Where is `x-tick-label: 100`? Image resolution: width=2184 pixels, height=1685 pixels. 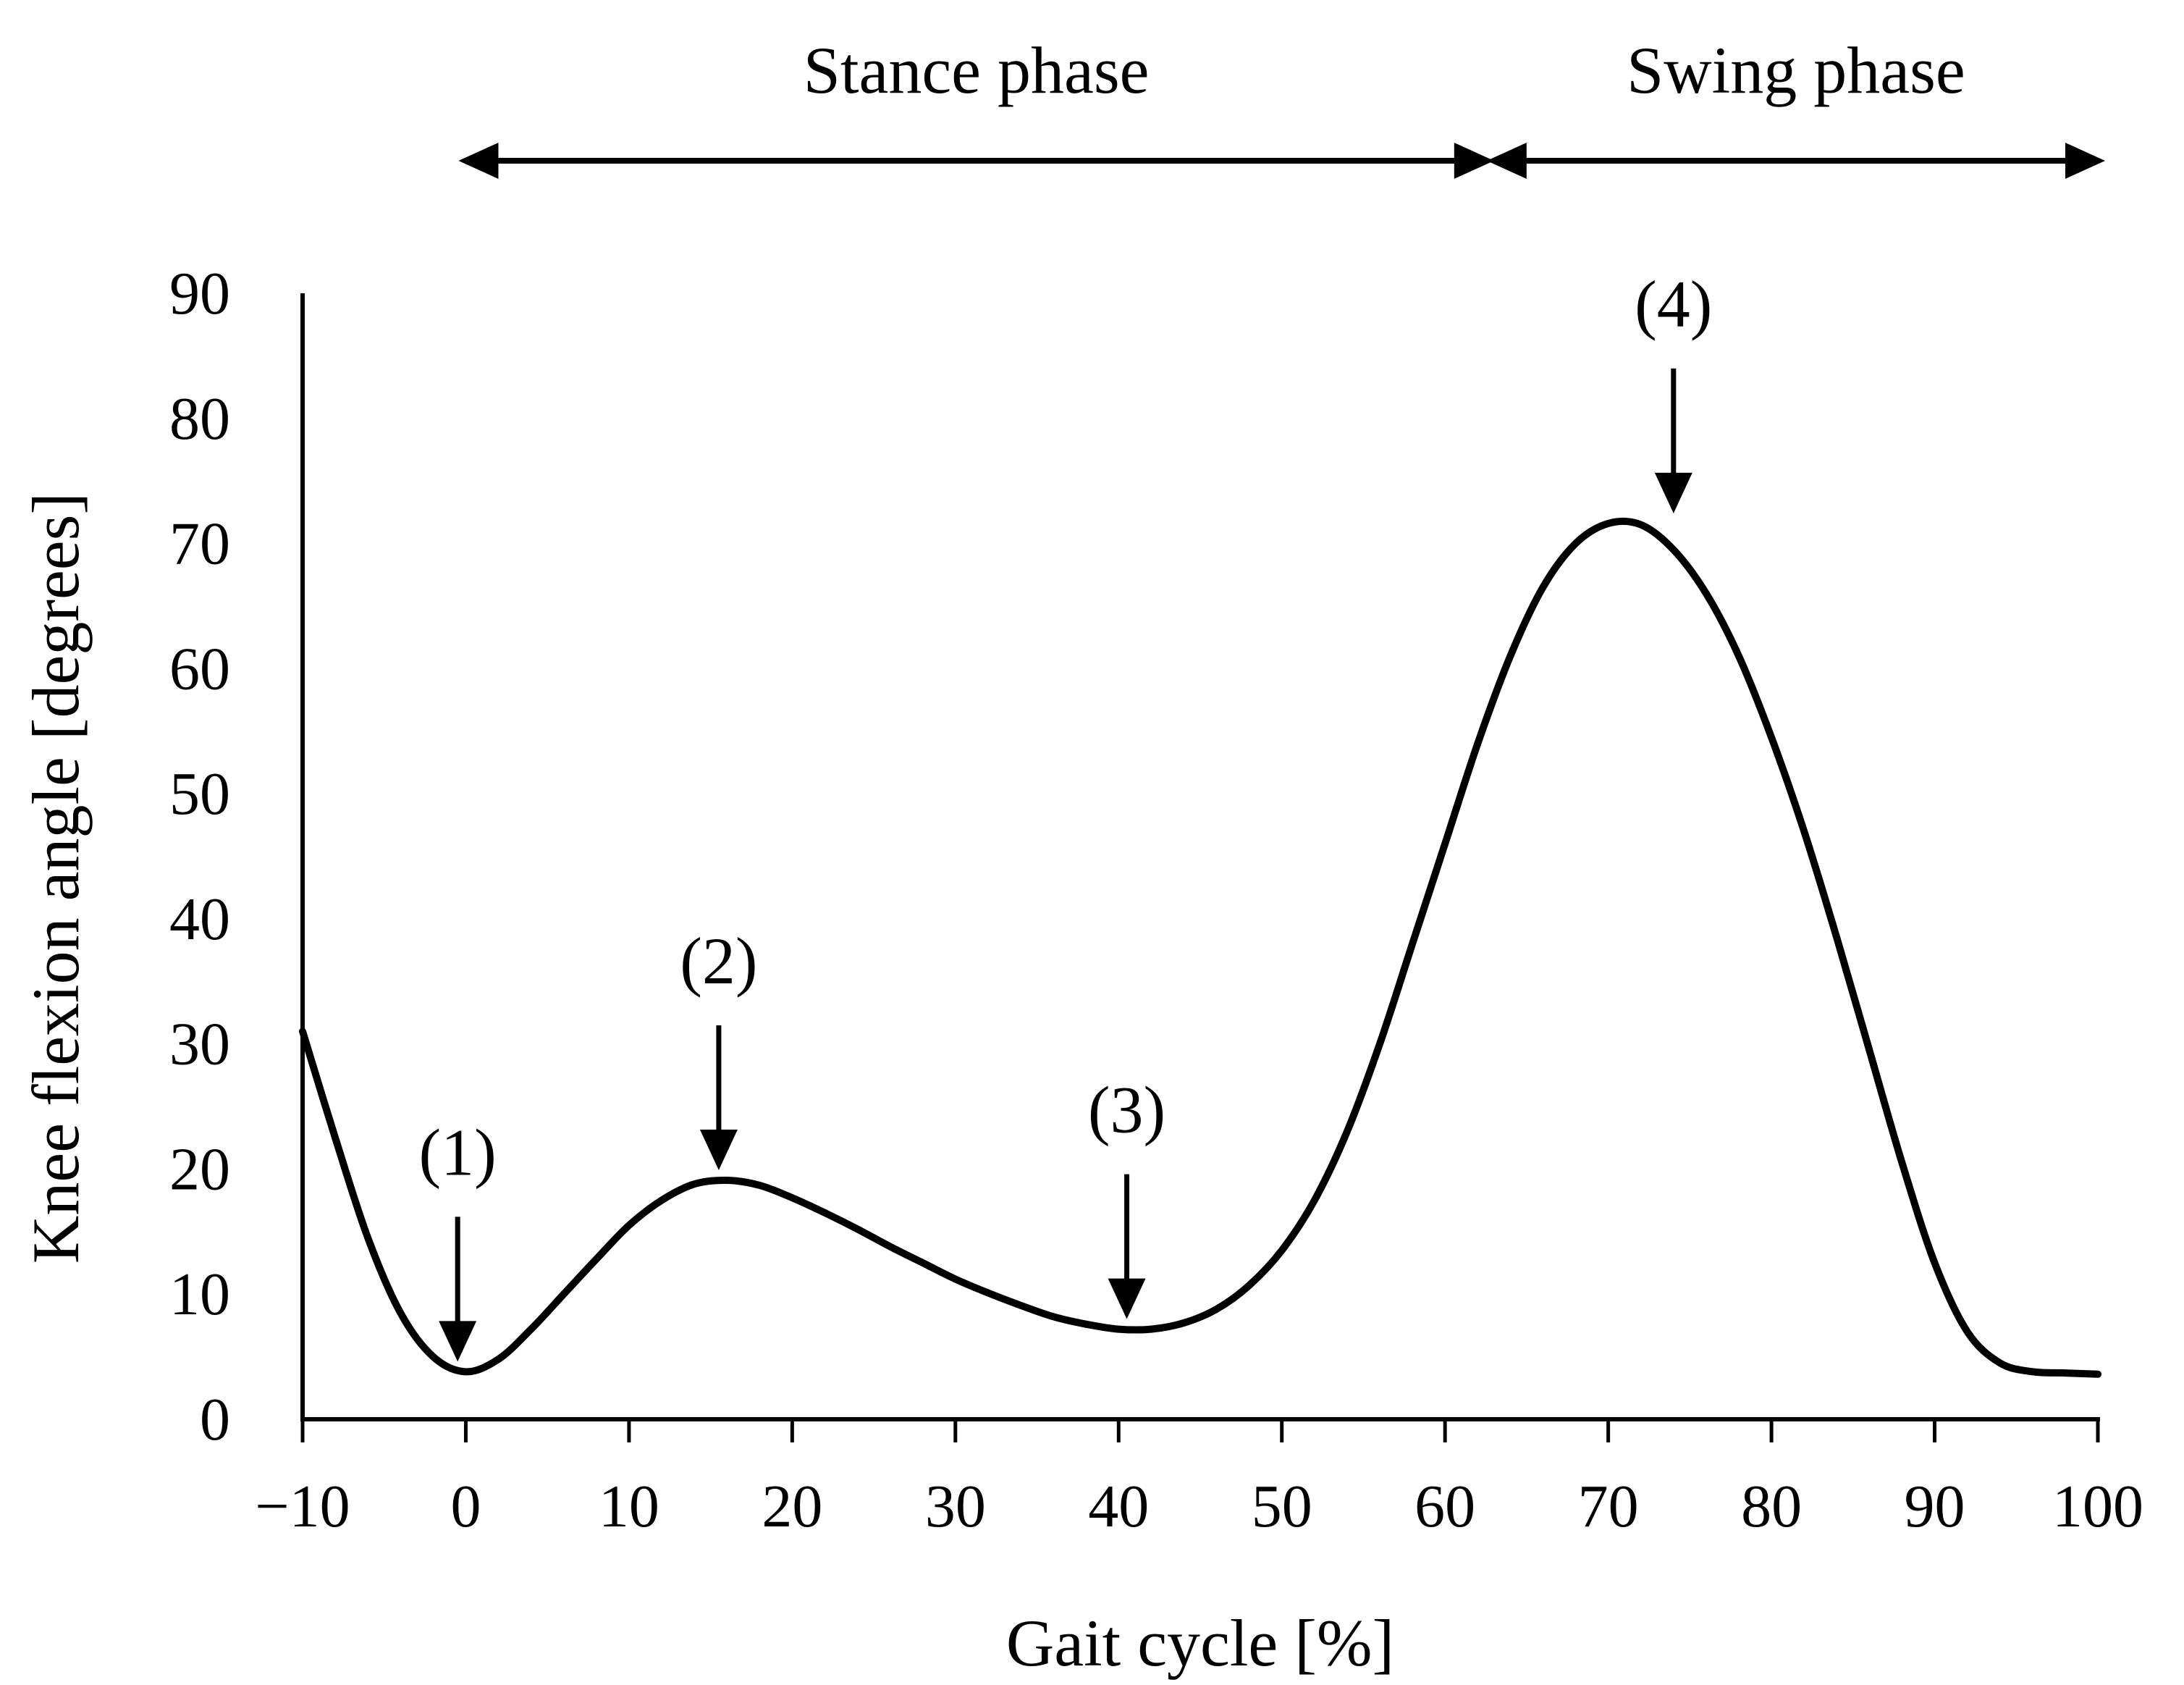 x-tick-label: 100 is located at coordinates (2097, 1507).